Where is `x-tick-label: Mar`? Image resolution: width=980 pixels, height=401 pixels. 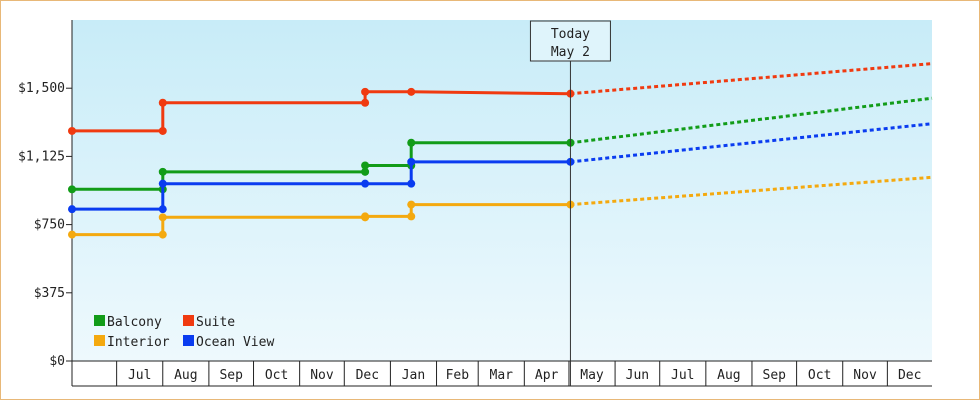 x-tick-label: Mar is located at coordinates (502, 375).